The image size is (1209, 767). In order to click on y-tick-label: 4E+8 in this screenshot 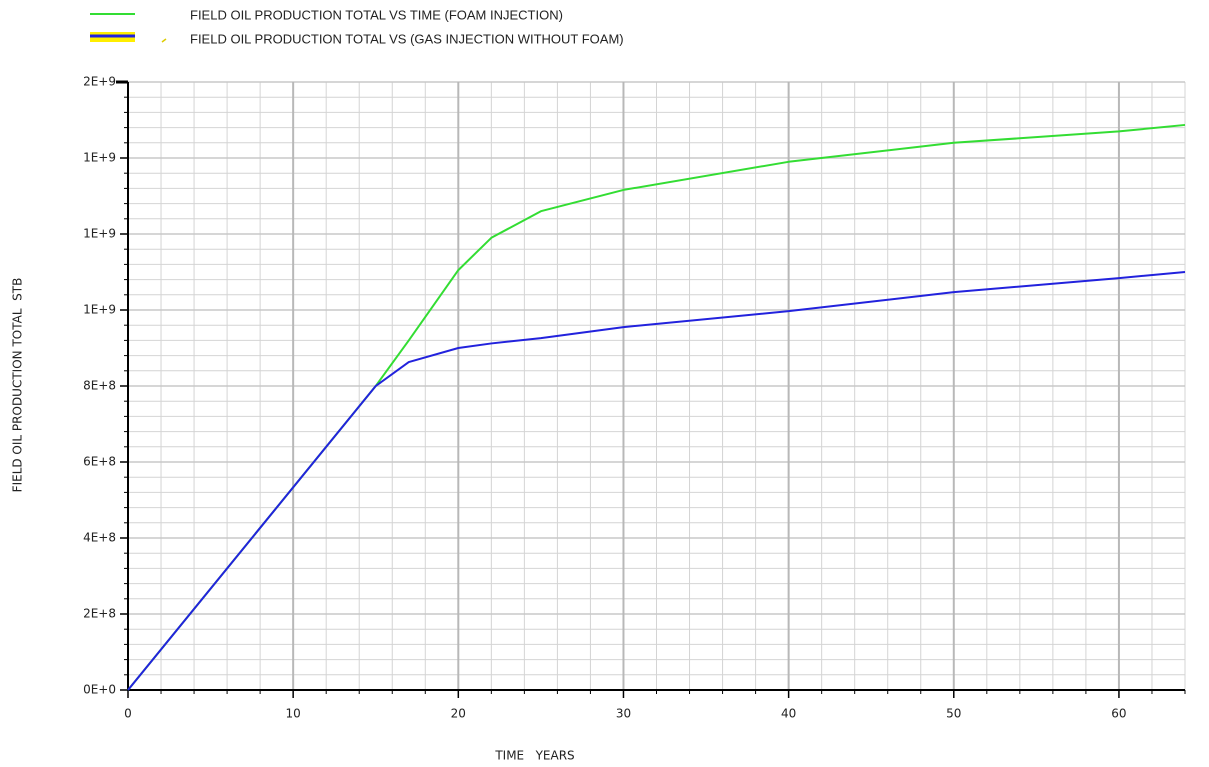, I will do `click(99, 538)`.